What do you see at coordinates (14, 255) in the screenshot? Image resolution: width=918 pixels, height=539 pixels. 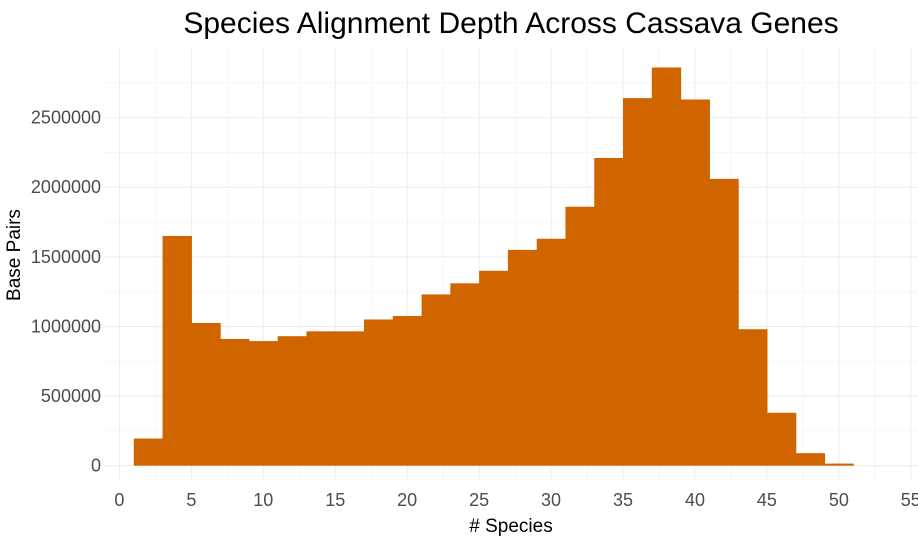 I see `y-axis-title: Base Pairs` at bounding box center [14, 255].